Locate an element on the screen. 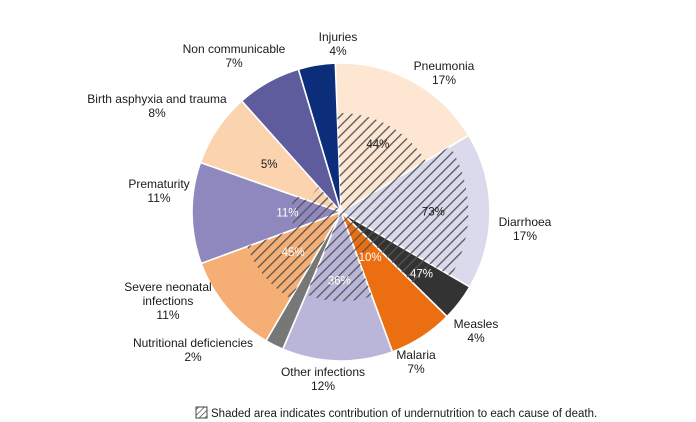 The image size is (696, 422). undernutrition-hatch-prematurity is located at coordinates (316, 212).